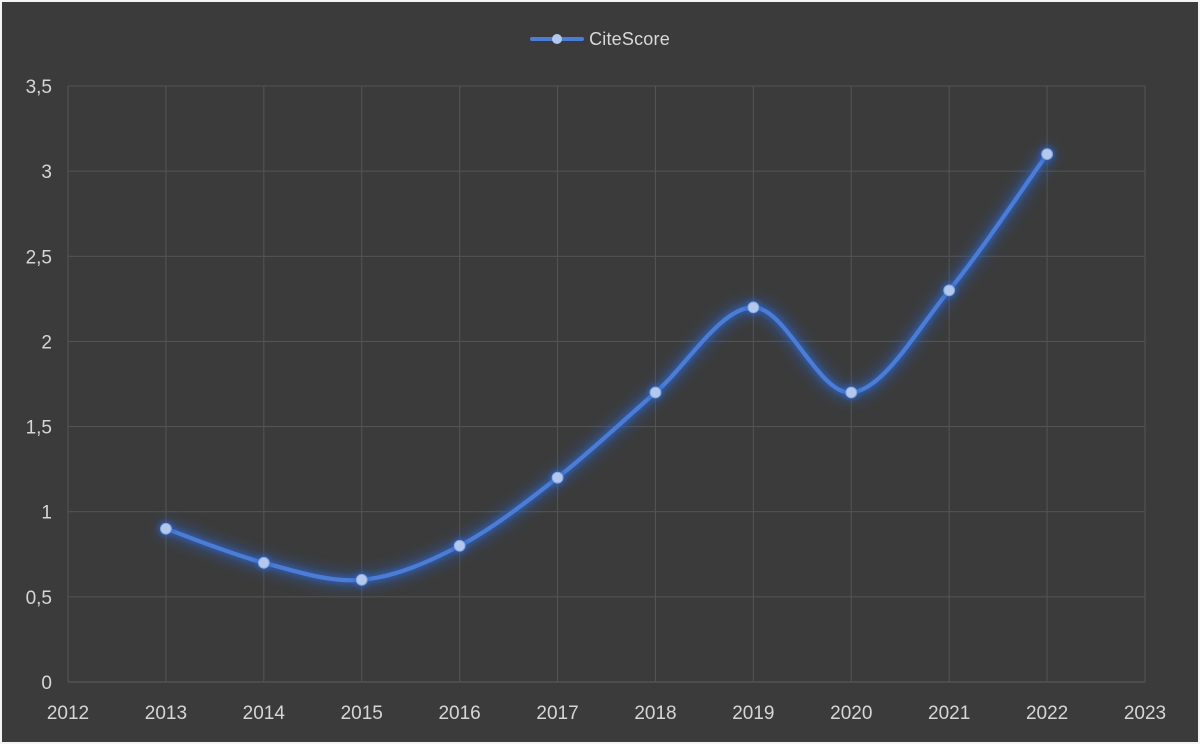  What do you see at coordinates (851, 713) in the screenshot?
I see `x-axis-tick-label: 2020` at bounding box center [851, 713].